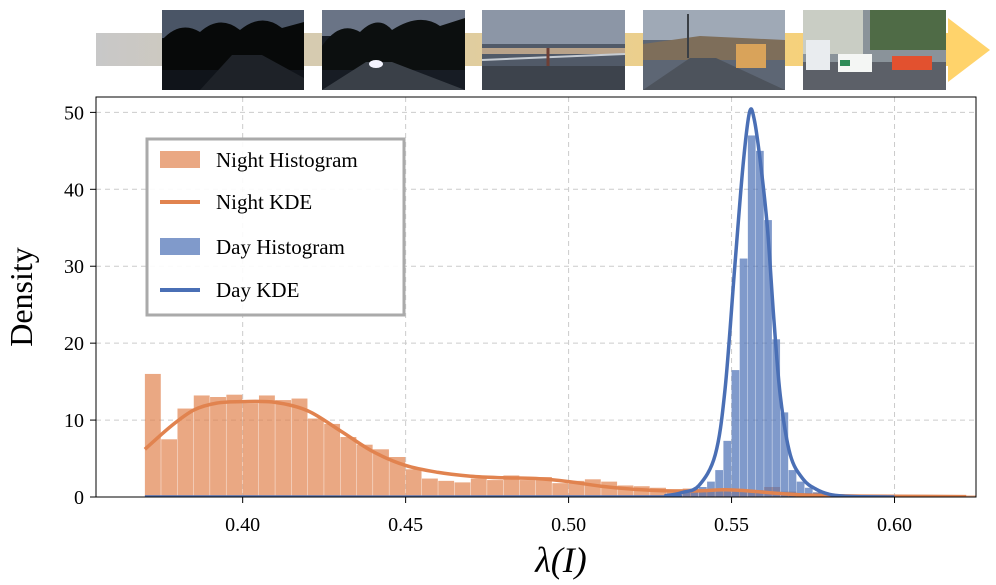 Image resolution: width=996 pixels, height=585 pixels. I want to click on legend-item-day-kde: Day KDE, so click(229, 290).